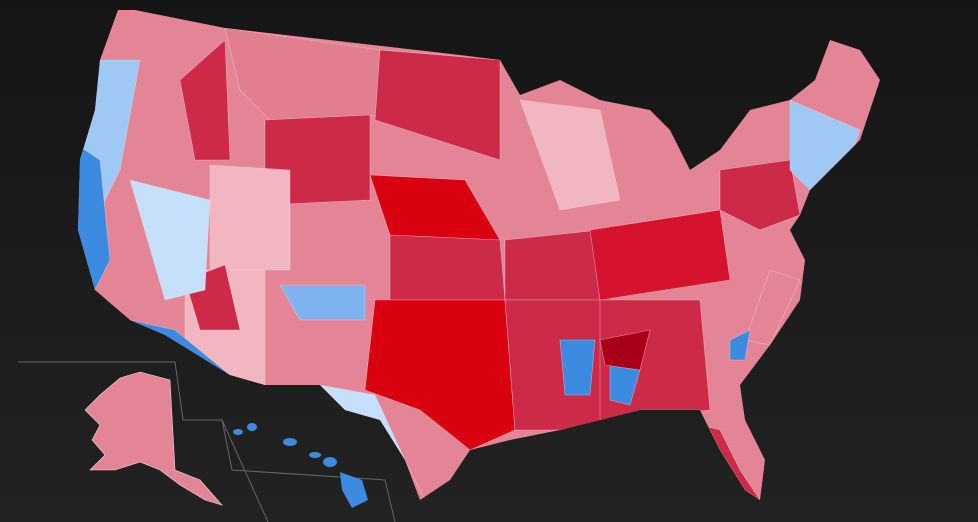  What do you see at coordinates (153, 438) in the screenshot?
I see `alaska` at bounding box center [153, 438].